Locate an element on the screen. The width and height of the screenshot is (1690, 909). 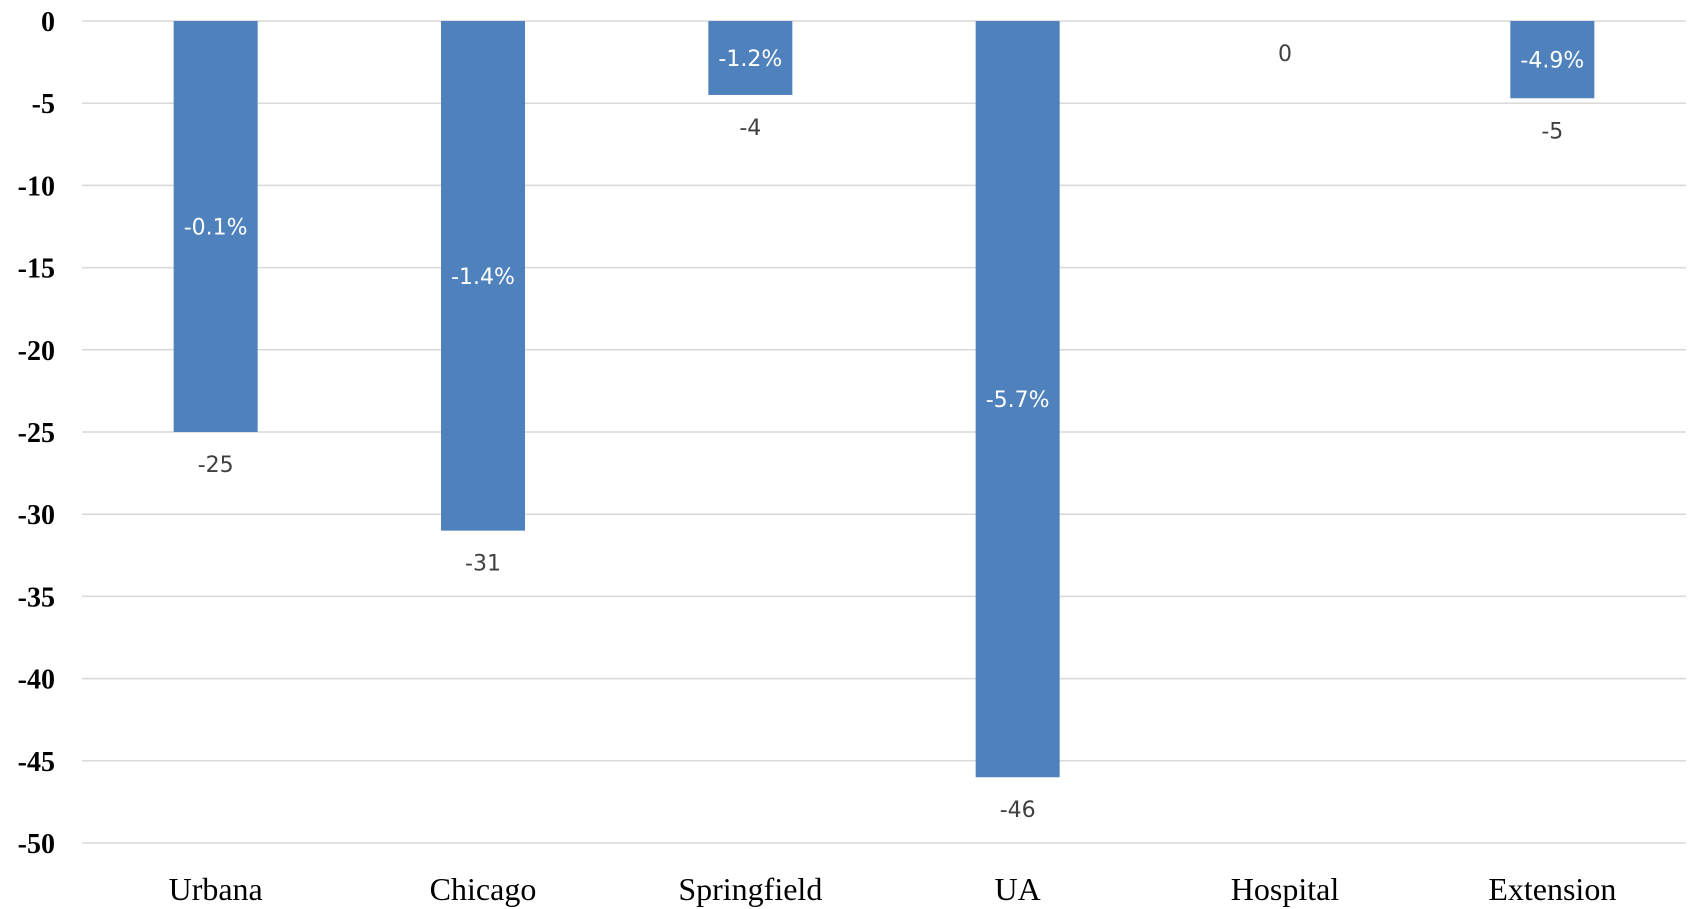
value-label: -25 is located at coordinates (216, 465).